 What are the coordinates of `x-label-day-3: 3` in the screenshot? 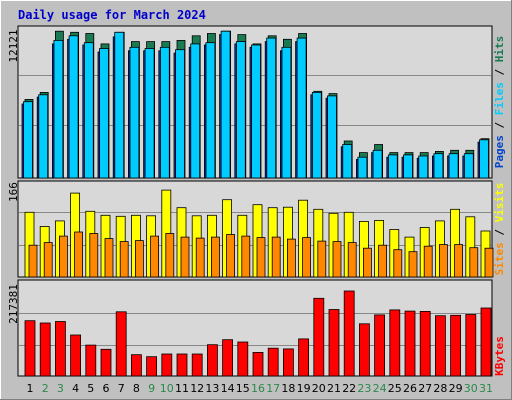 It's located at (60, 388).